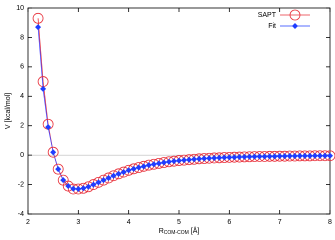  I want to click on y-axis-label: V [kcal/mol], so click(8, 111).